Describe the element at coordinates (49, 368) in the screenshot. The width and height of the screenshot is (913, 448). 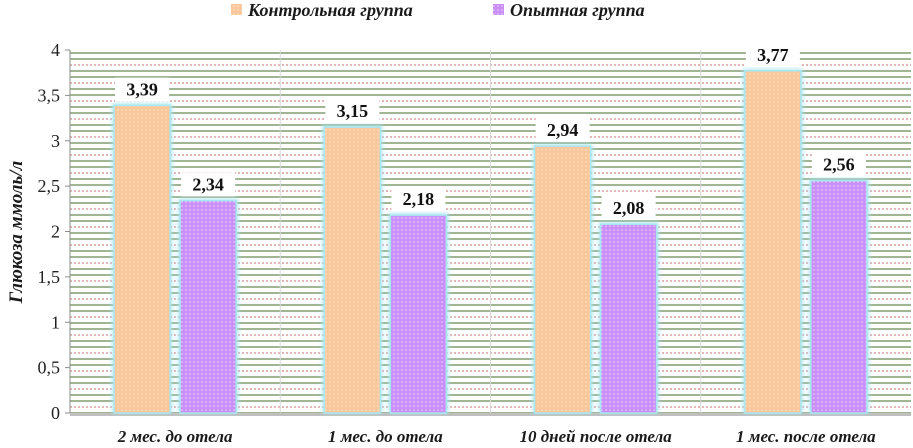
I see `y-tick-label: 0,5` at that location.